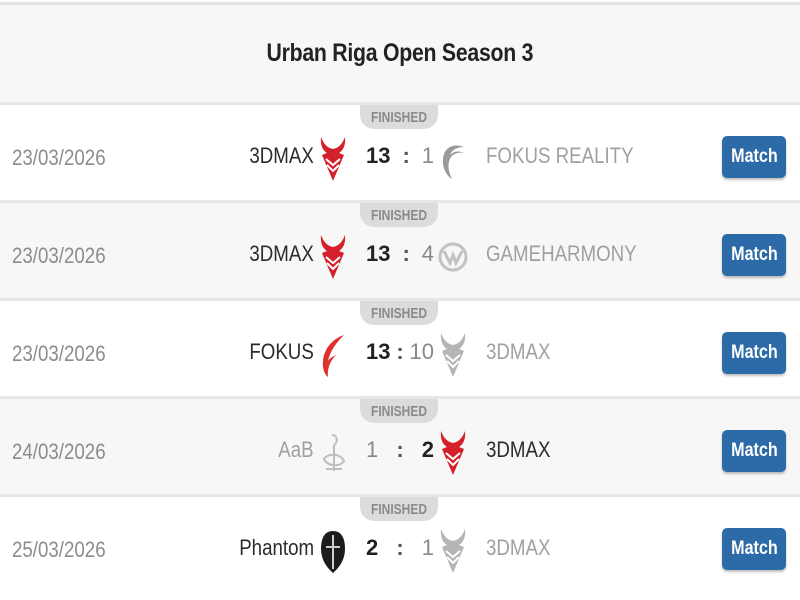 The height and width of the screenshot is (600, 800). Describe the element at coordinates (276, 547) in the screenshot. I see `team1-name: Phantom` at that location.